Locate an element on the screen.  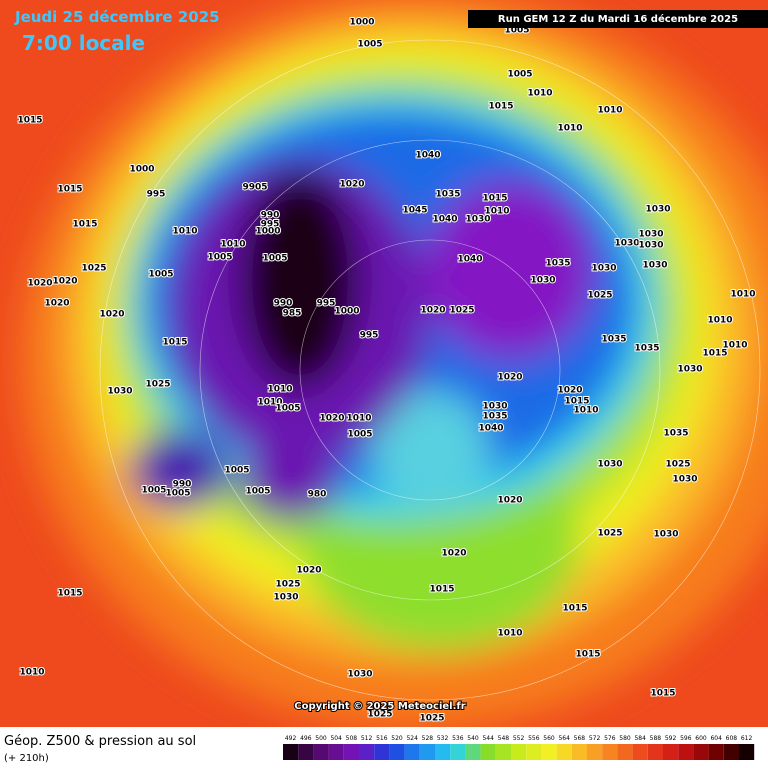
legend-tick: 568 is located at coordinates (580, 738).